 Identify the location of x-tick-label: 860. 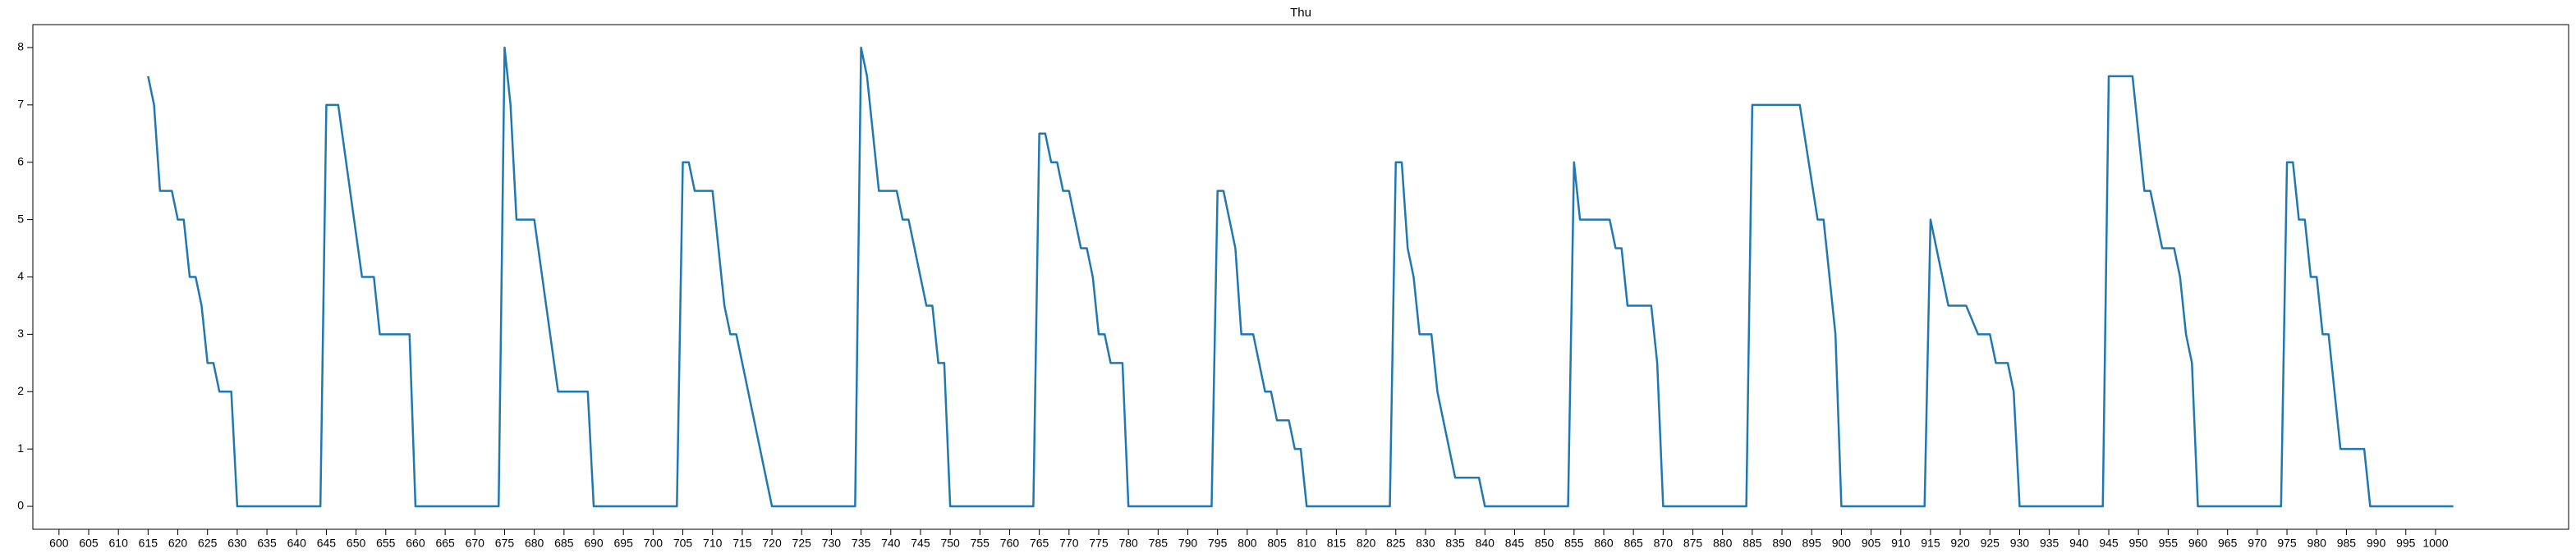
(1604, 543).